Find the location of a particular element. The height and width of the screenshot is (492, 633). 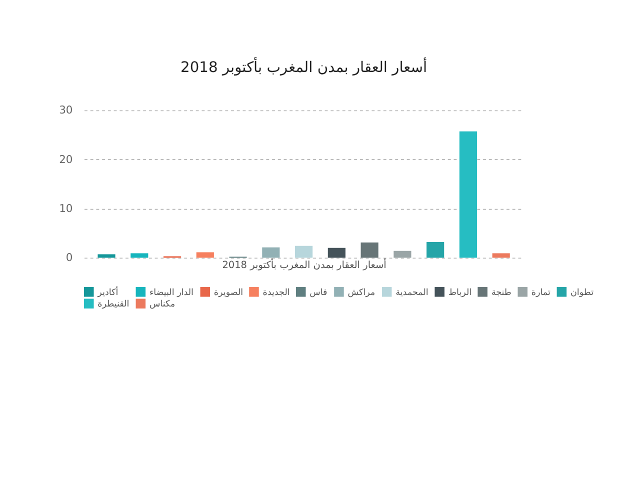

legend-label: المحمدية is located at coordinates (412, 293).